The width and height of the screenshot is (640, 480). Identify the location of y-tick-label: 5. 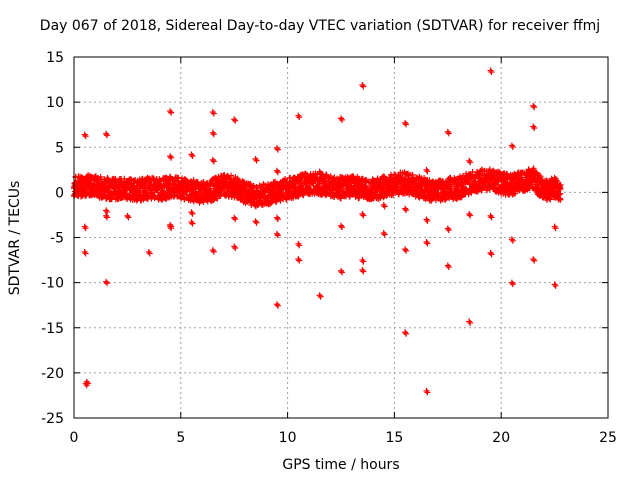
(59, 148).